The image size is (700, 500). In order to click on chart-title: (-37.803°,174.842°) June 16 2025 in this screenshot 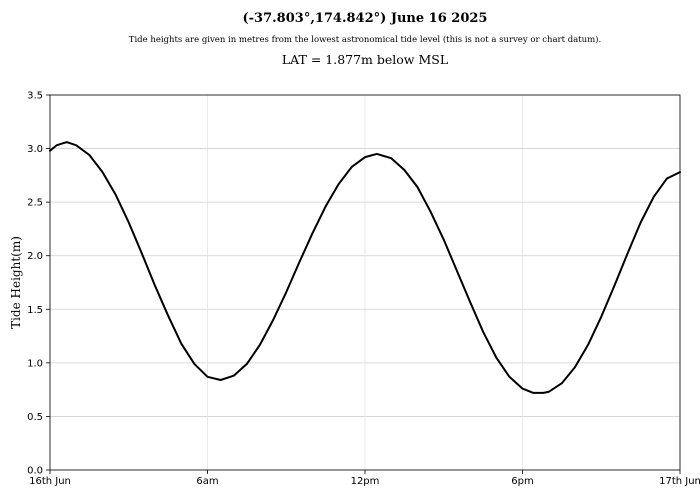, I will do `click(365, 18)`.